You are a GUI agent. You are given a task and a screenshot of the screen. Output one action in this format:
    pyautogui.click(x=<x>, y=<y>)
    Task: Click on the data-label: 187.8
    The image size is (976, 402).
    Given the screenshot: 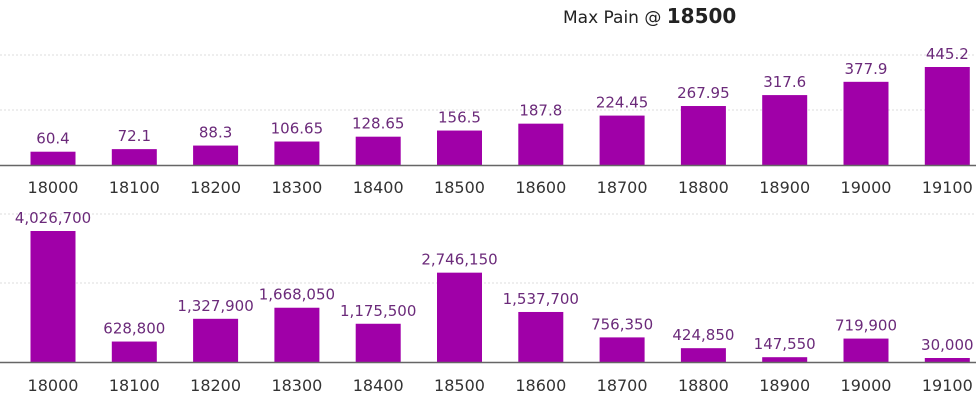 What is the action you would take?
    pyautogui.click(x=540, y=111)
    